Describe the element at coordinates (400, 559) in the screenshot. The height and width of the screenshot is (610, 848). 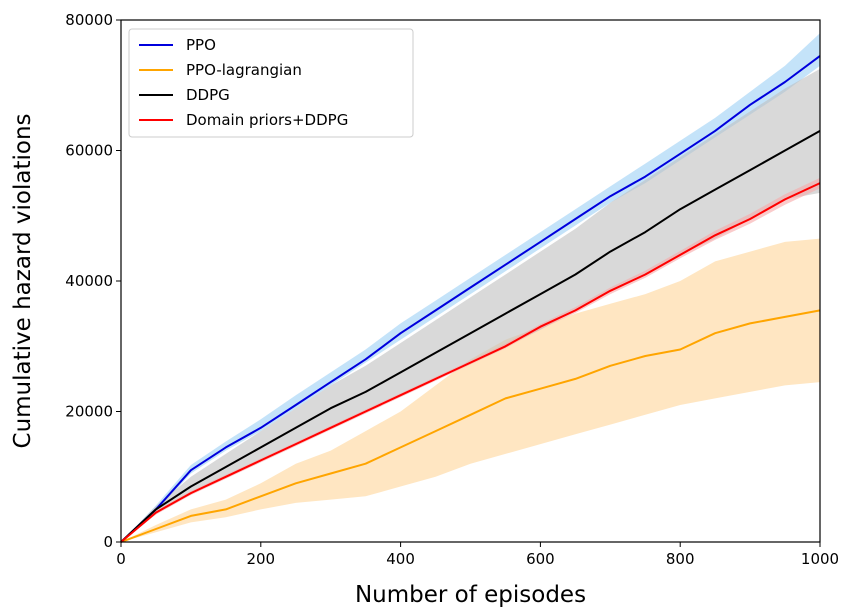
I see `x-tick-label: 400` at that location.